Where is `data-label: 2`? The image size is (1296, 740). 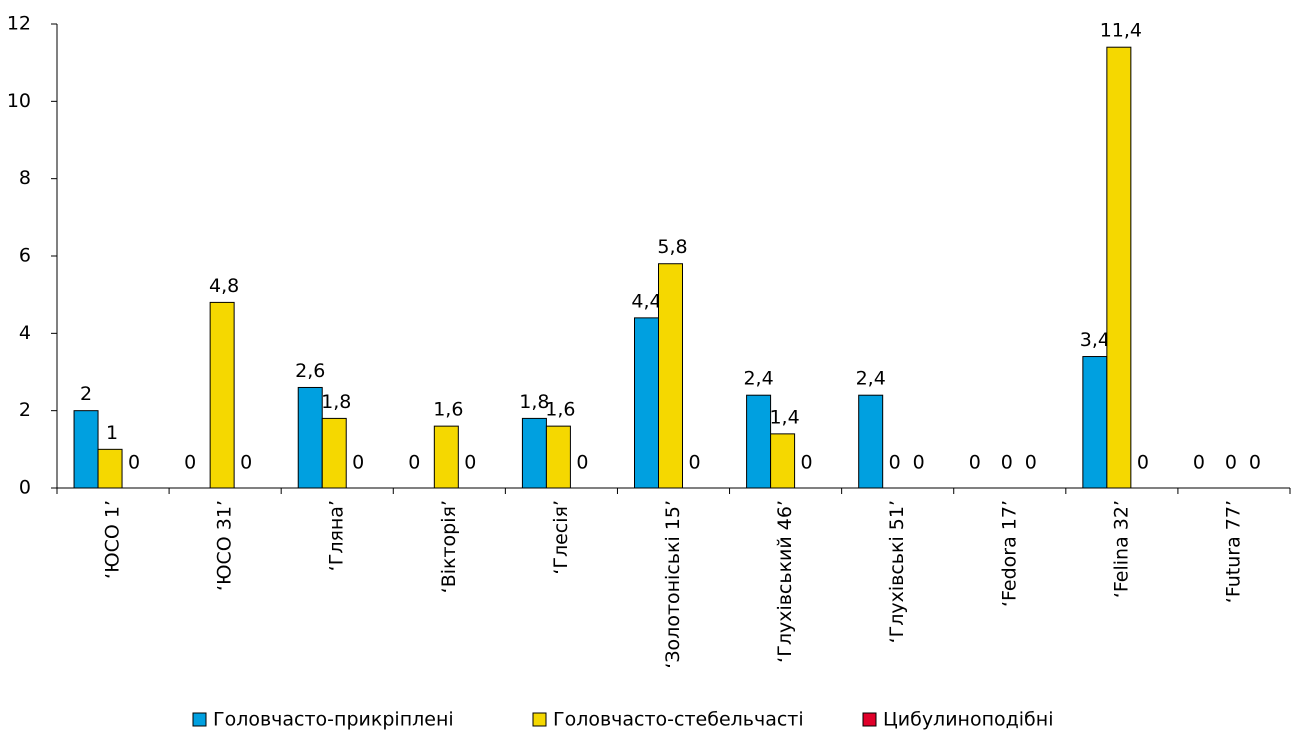 data-label: 2 is located at coordinates (86, 394).